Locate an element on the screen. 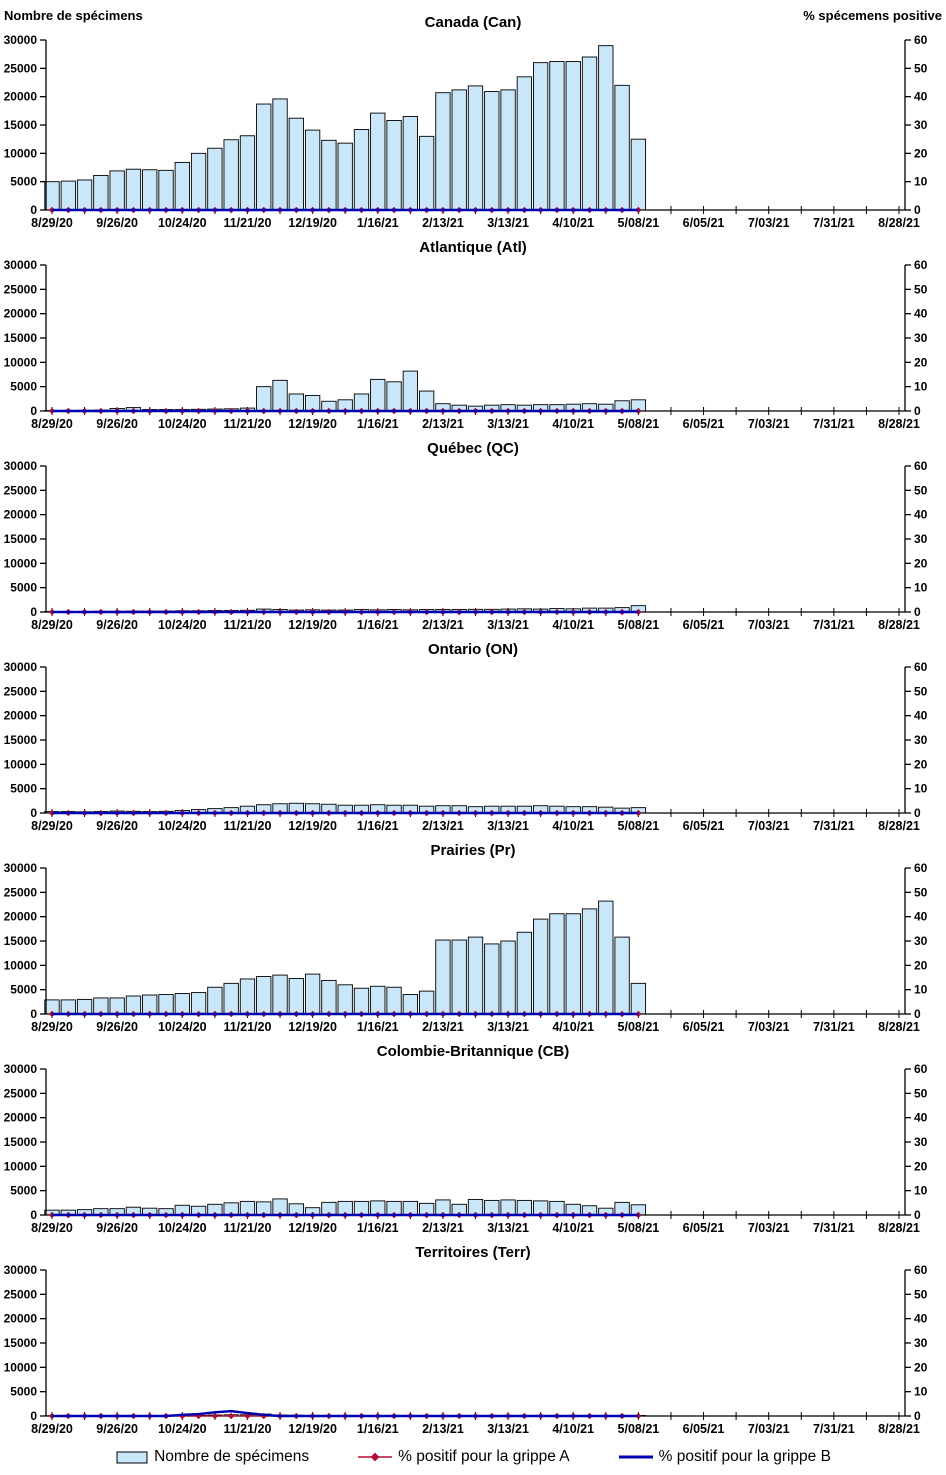 This screenshot has width=946, height=1475. legend-label-grippe-b: % positif pour la grippe B is located at coordinates (744, 1456).